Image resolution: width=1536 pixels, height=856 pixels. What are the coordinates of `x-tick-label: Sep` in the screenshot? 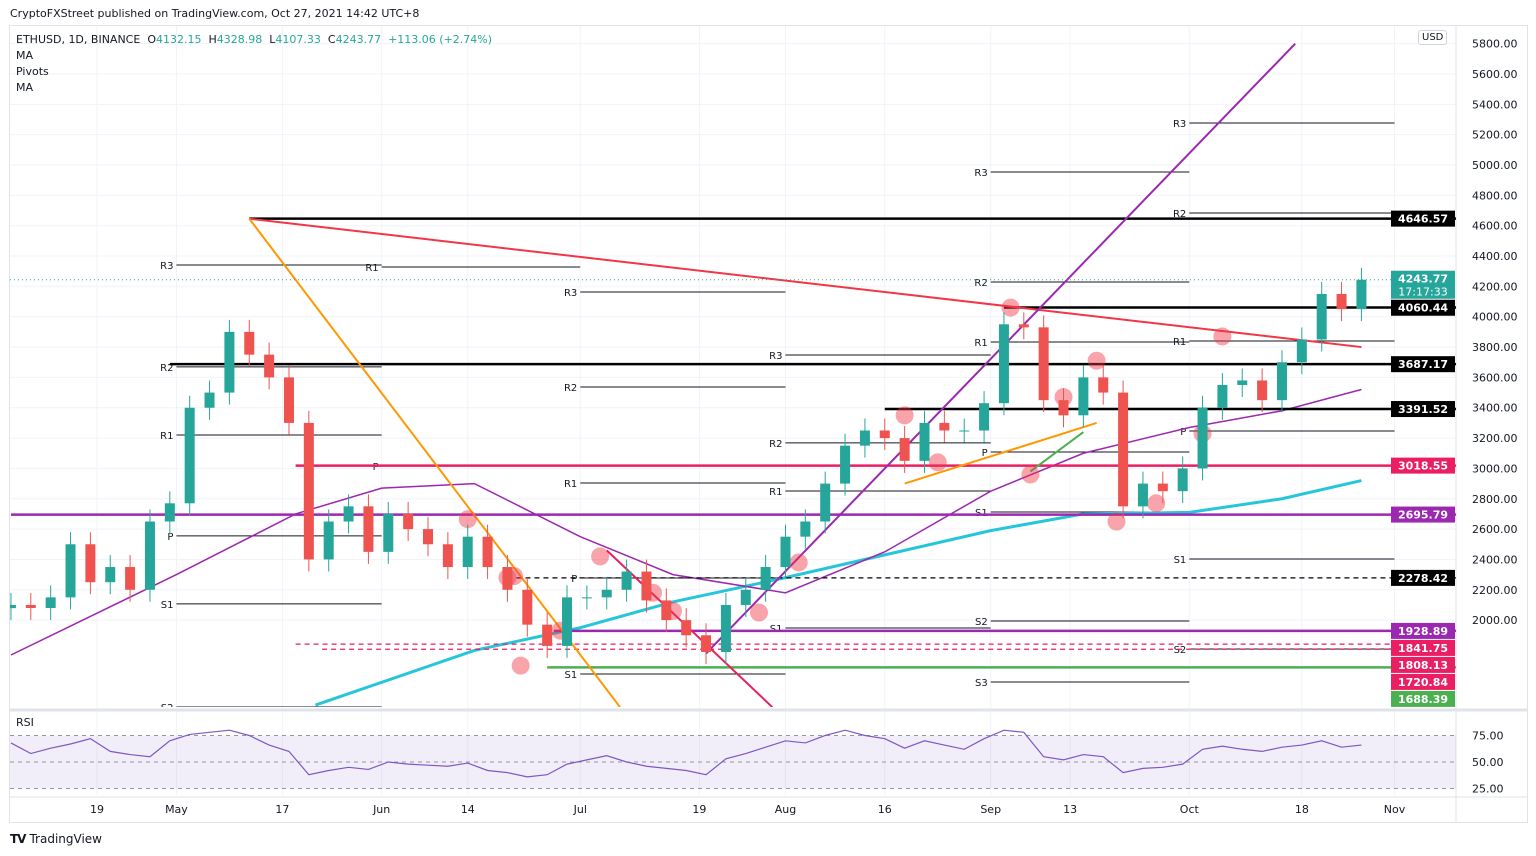 It's located at (990, 809).